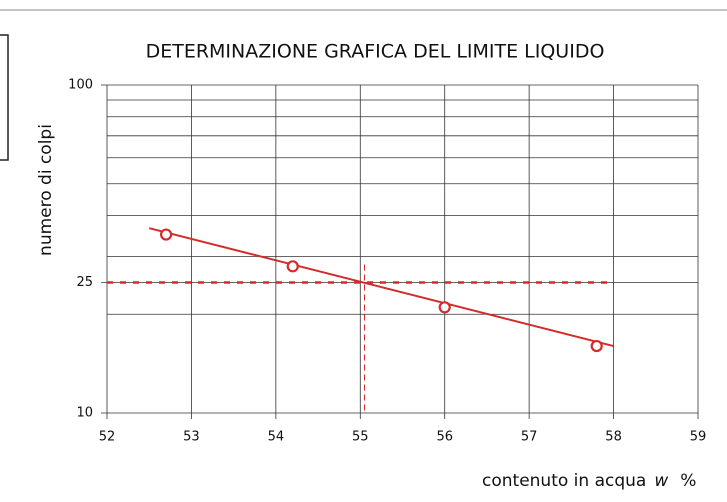 Image resolution: width=727 pixels, height=502 pixels. Describe the element at coordinates (564, 481) in the screenshot. I see `x-label-text: contenuto in acqua` at that location.